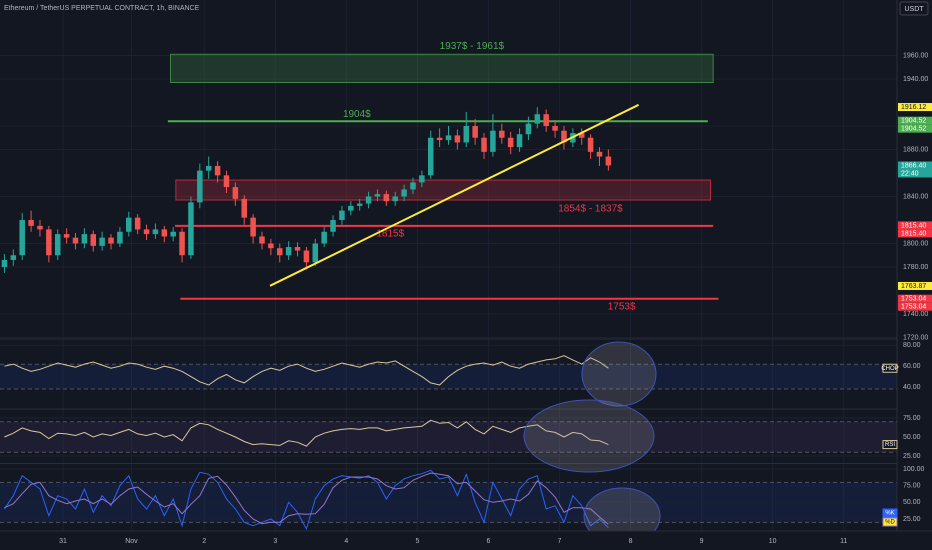 The width and height of the screenshot is (932, 550). Describe the element at coordinates (390, 234) in the screenshot. I see `level-label: 1815$` at that location.